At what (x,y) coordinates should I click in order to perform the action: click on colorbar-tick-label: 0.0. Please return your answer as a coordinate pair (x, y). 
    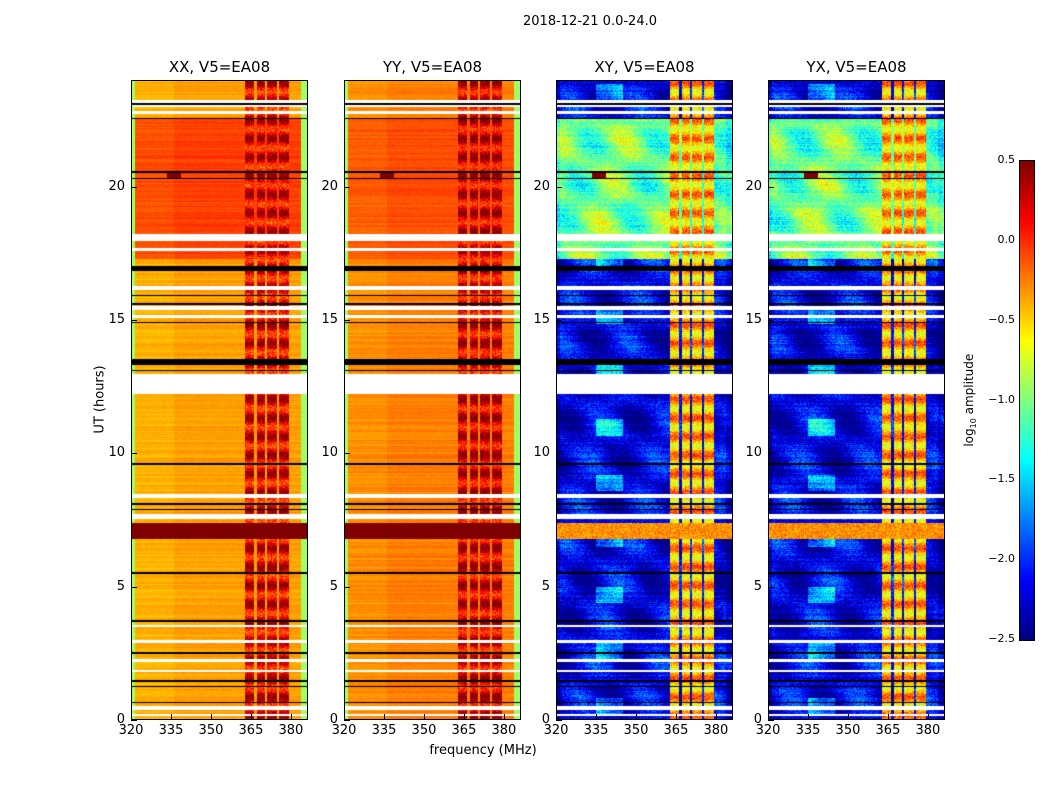
    Looking at the image, I should click on (1006, 239).